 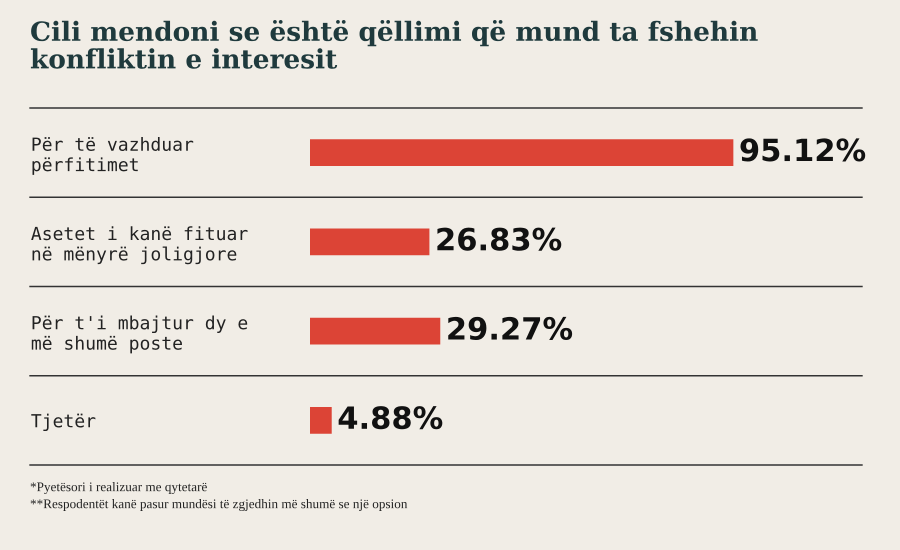 What do you see at coordinates (63, 423) in the screenshot?
I see `y-tick-label: Tjetër` at bounding box center [63, 423].